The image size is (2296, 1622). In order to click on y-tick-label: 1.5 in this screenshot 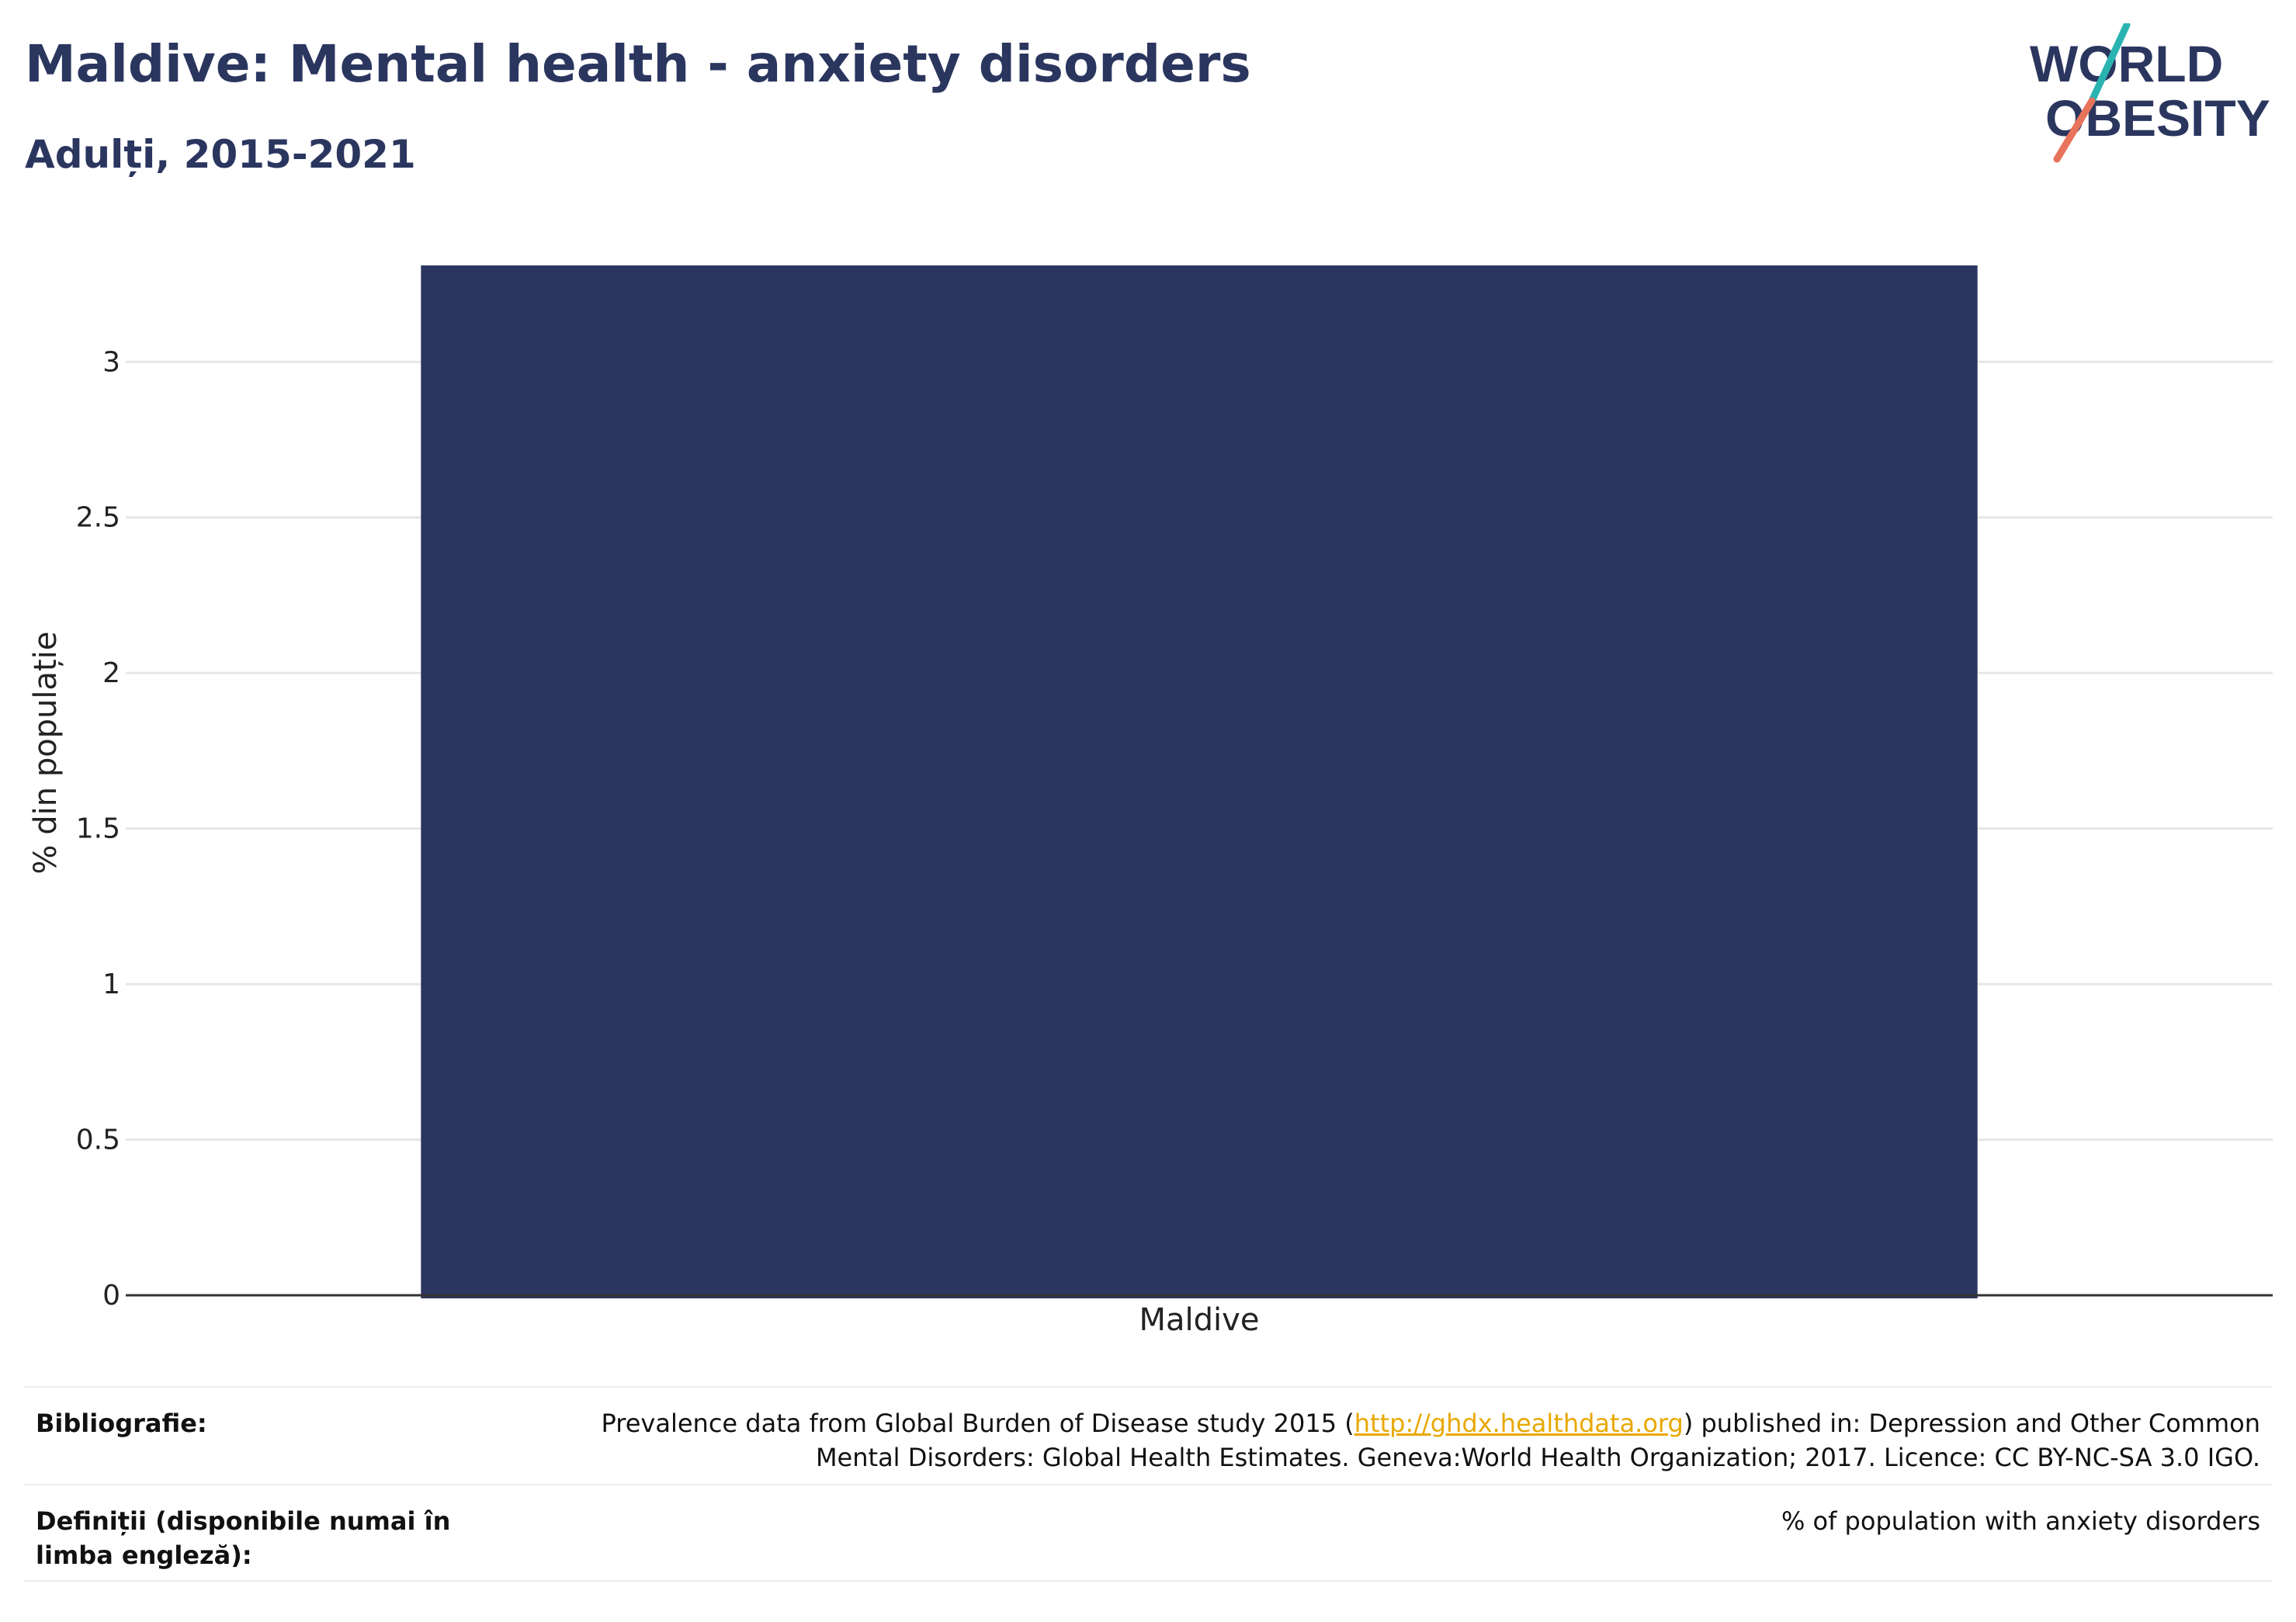, I will do `click(98, 829)`.